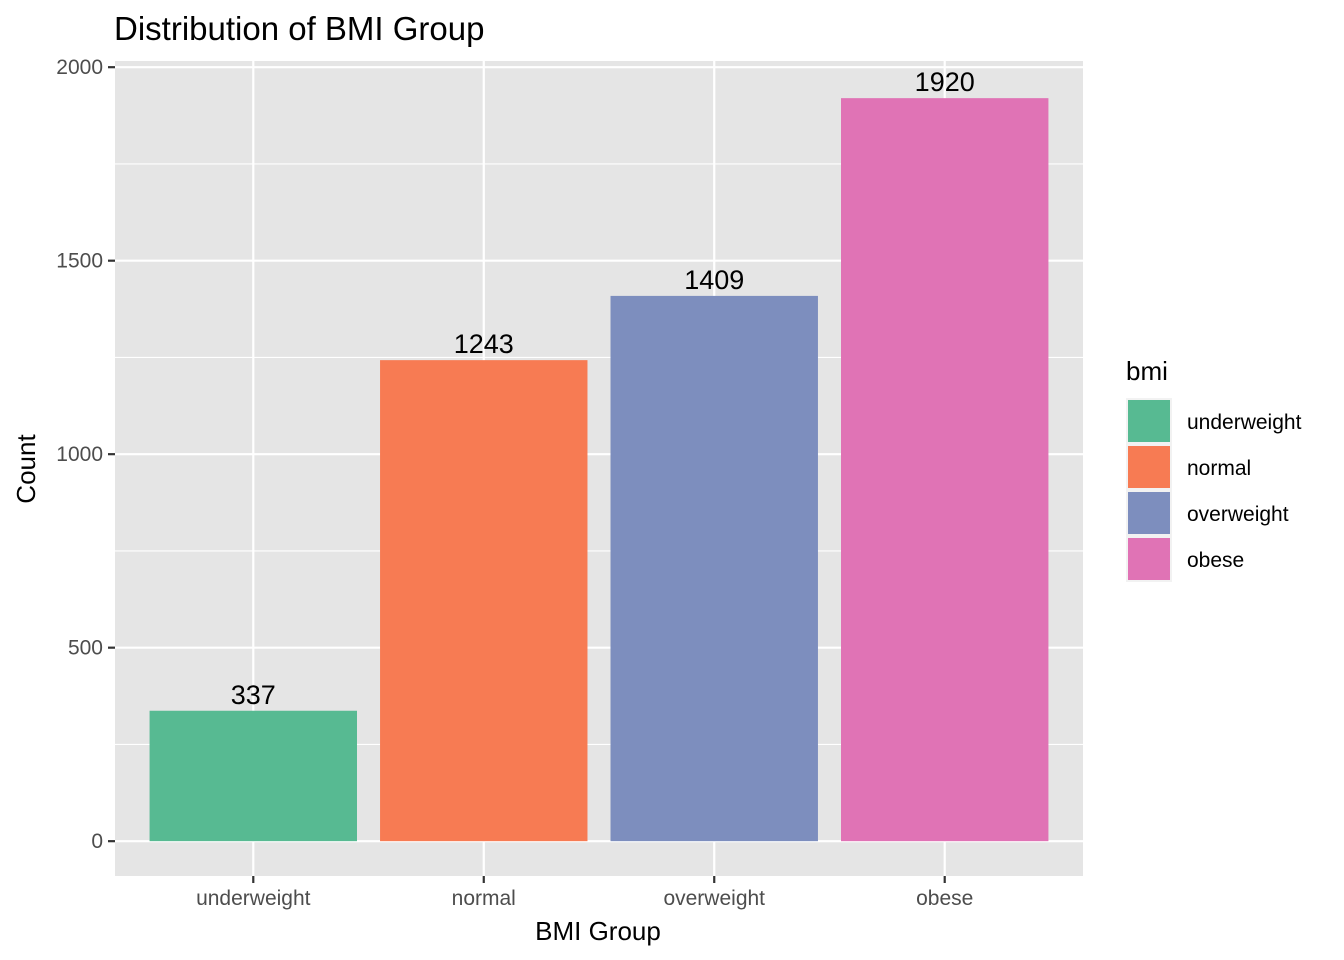 Image resolution: width=1344 pixels, height=960 pixels. What do you see at coordinates (484, 344) in the screenshot?
I see `data-label-normal: 1243` at bounding box center [484, 344].